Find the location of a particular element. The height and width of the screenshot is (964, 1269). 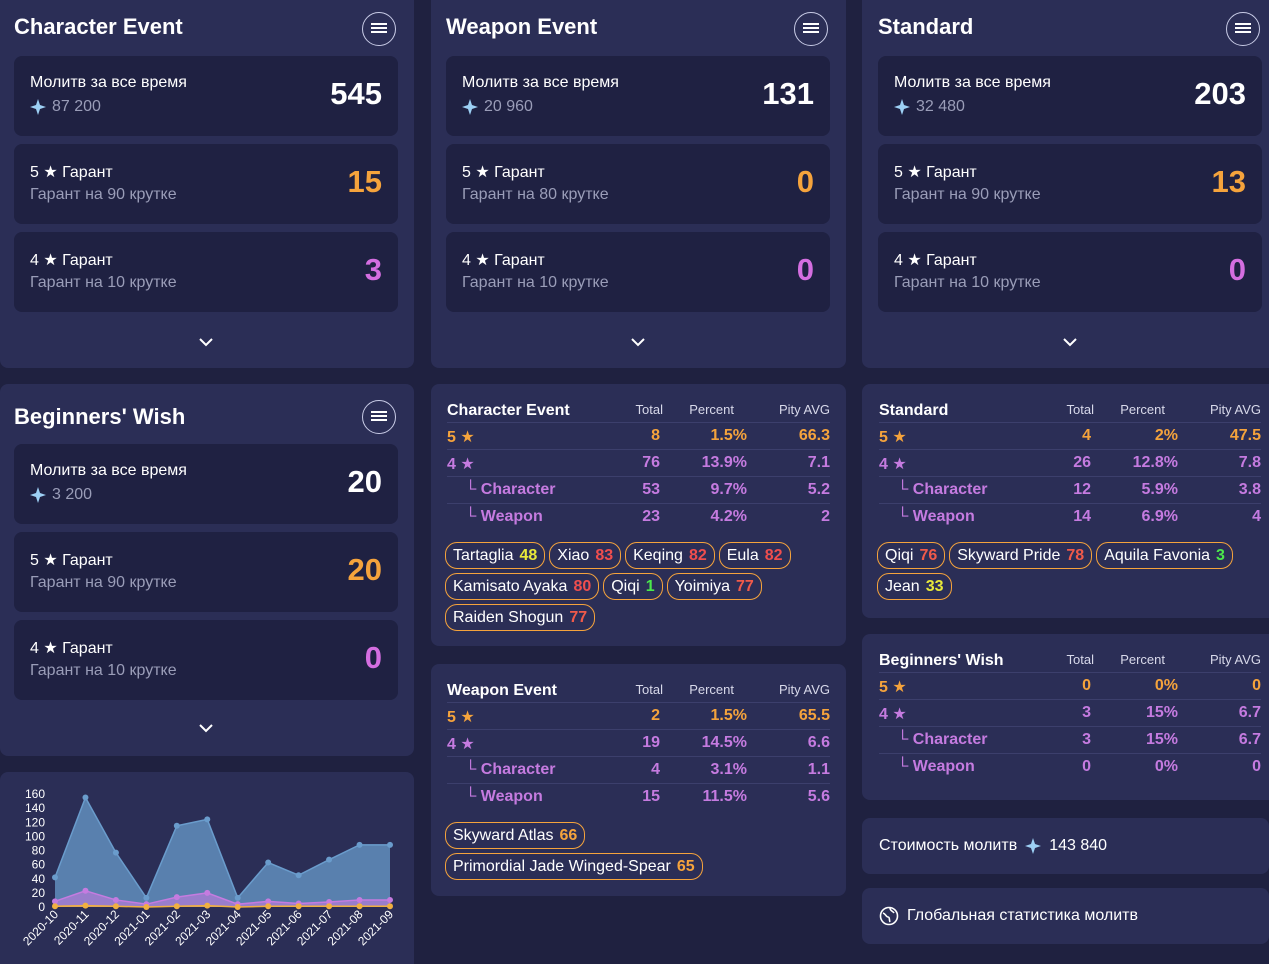

list-icon is located at coordinates (379, 416).